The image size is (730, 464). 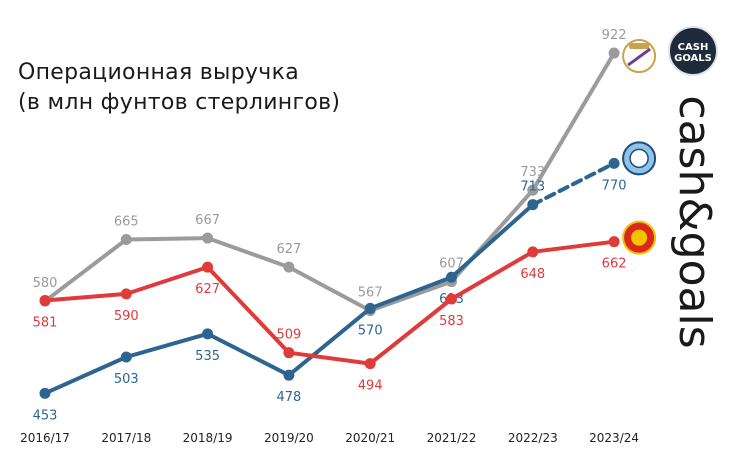 What do you see at coordinates (126, 316) in the screenshot?
I see `data-label: 590` at bounding box center [126, 316].